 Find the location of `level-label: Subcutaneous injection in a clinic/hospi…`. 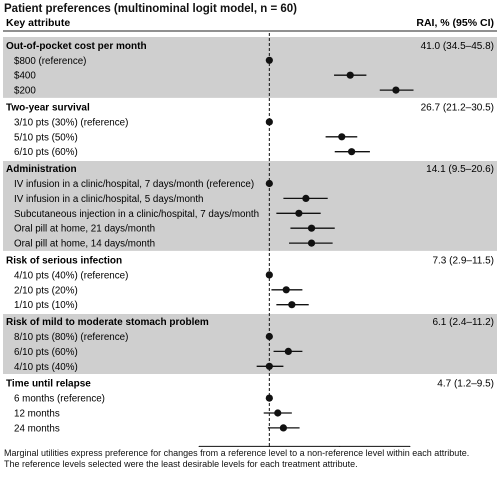

level-label: Subcutaneous injection in a clinic/hospi… is located at coordinates (136, 214).